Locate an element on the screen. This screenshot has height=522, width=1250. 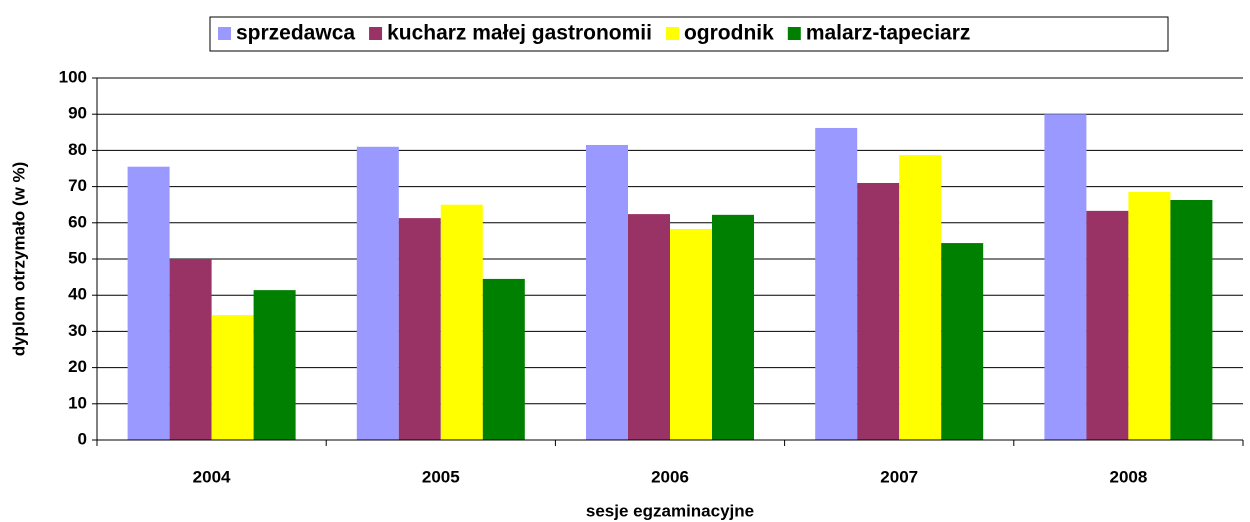
y-tick-label: 90 is located at coordinates (77, 113).